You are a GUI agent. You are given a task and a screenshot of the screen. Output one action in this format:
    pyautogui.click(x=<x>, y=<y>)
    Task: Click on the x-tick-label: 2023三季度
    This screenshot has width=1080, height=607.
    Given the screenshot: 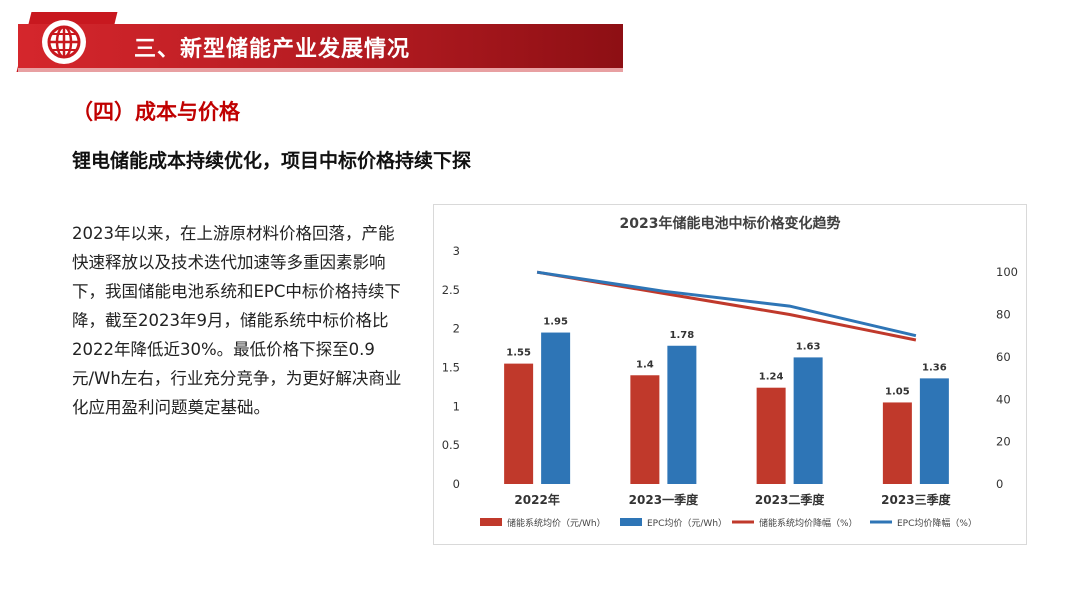 What is the action you would take?
    pyautogui.click(x=916, y=499)
    